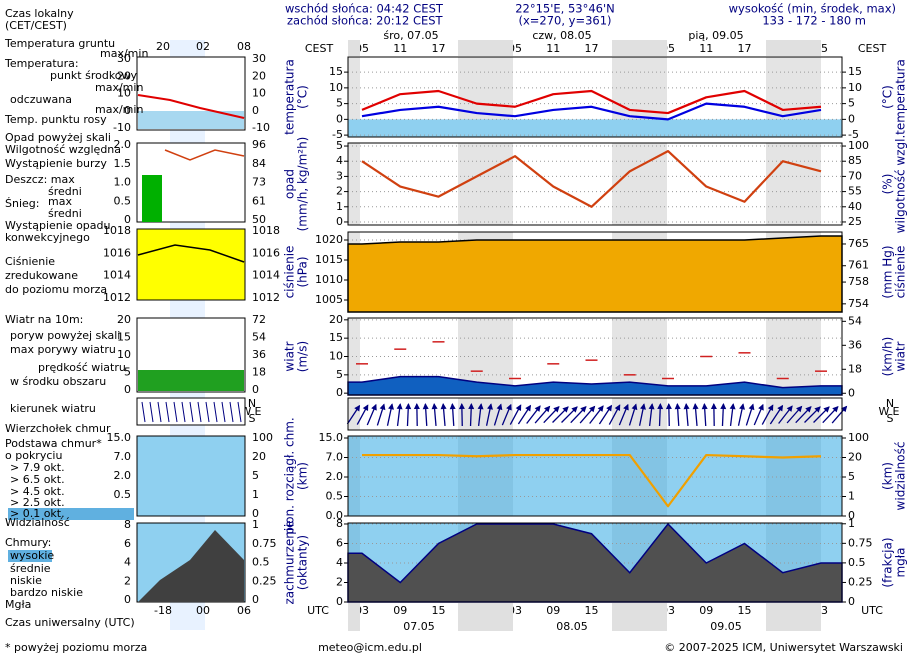  Describe the element at coordinates (565, 9) in the screenshot. I see `coords: 22°15'E, 53°46'N` at that location.